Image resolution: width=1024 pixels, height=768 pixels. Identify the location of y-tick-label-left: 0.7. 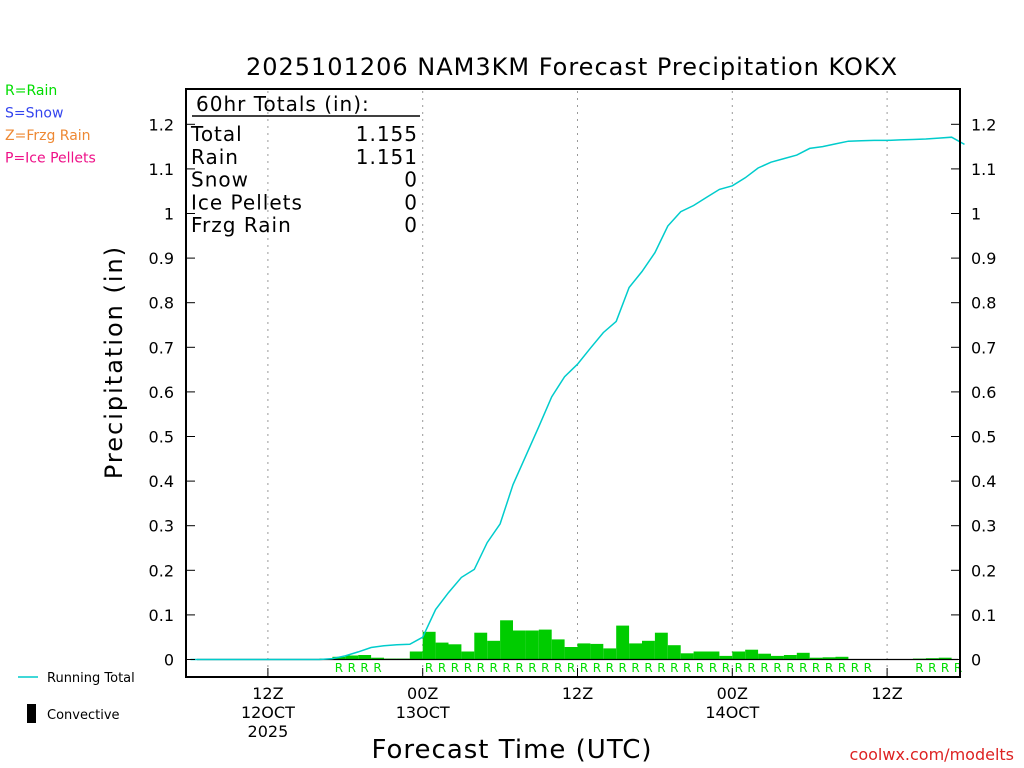
(161, 347).